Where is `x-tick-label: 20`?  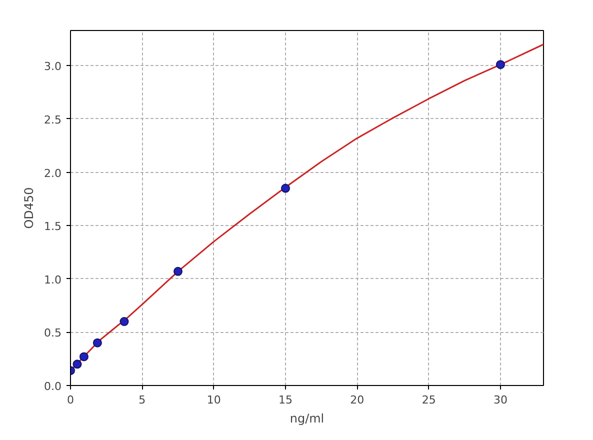
x-tick-label: 20 is located at coordinates (357, 400).